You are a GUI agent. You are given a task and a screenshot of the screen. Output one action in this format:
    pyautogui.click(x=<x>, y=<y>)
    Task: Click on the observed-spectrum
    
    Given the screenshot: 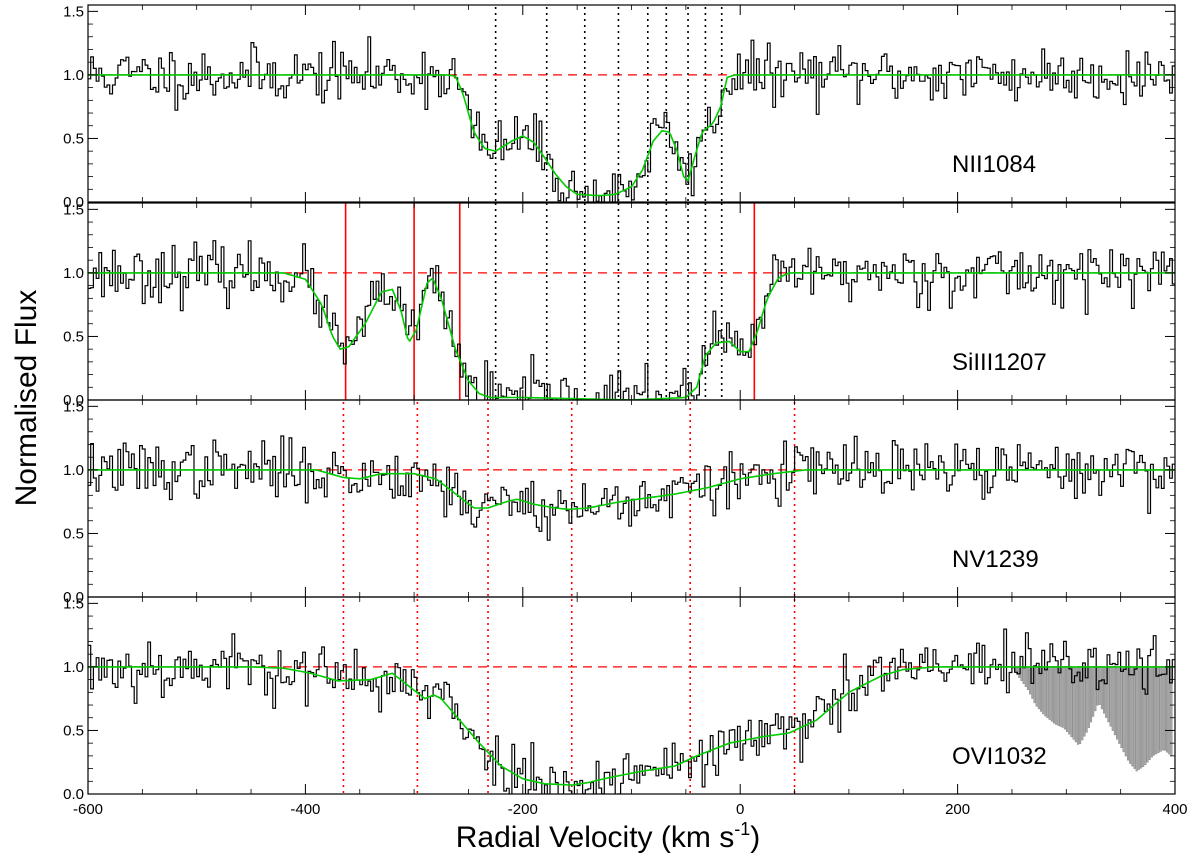 What is the action you would take?
    pyautogui.click(x=631, y=488)
    